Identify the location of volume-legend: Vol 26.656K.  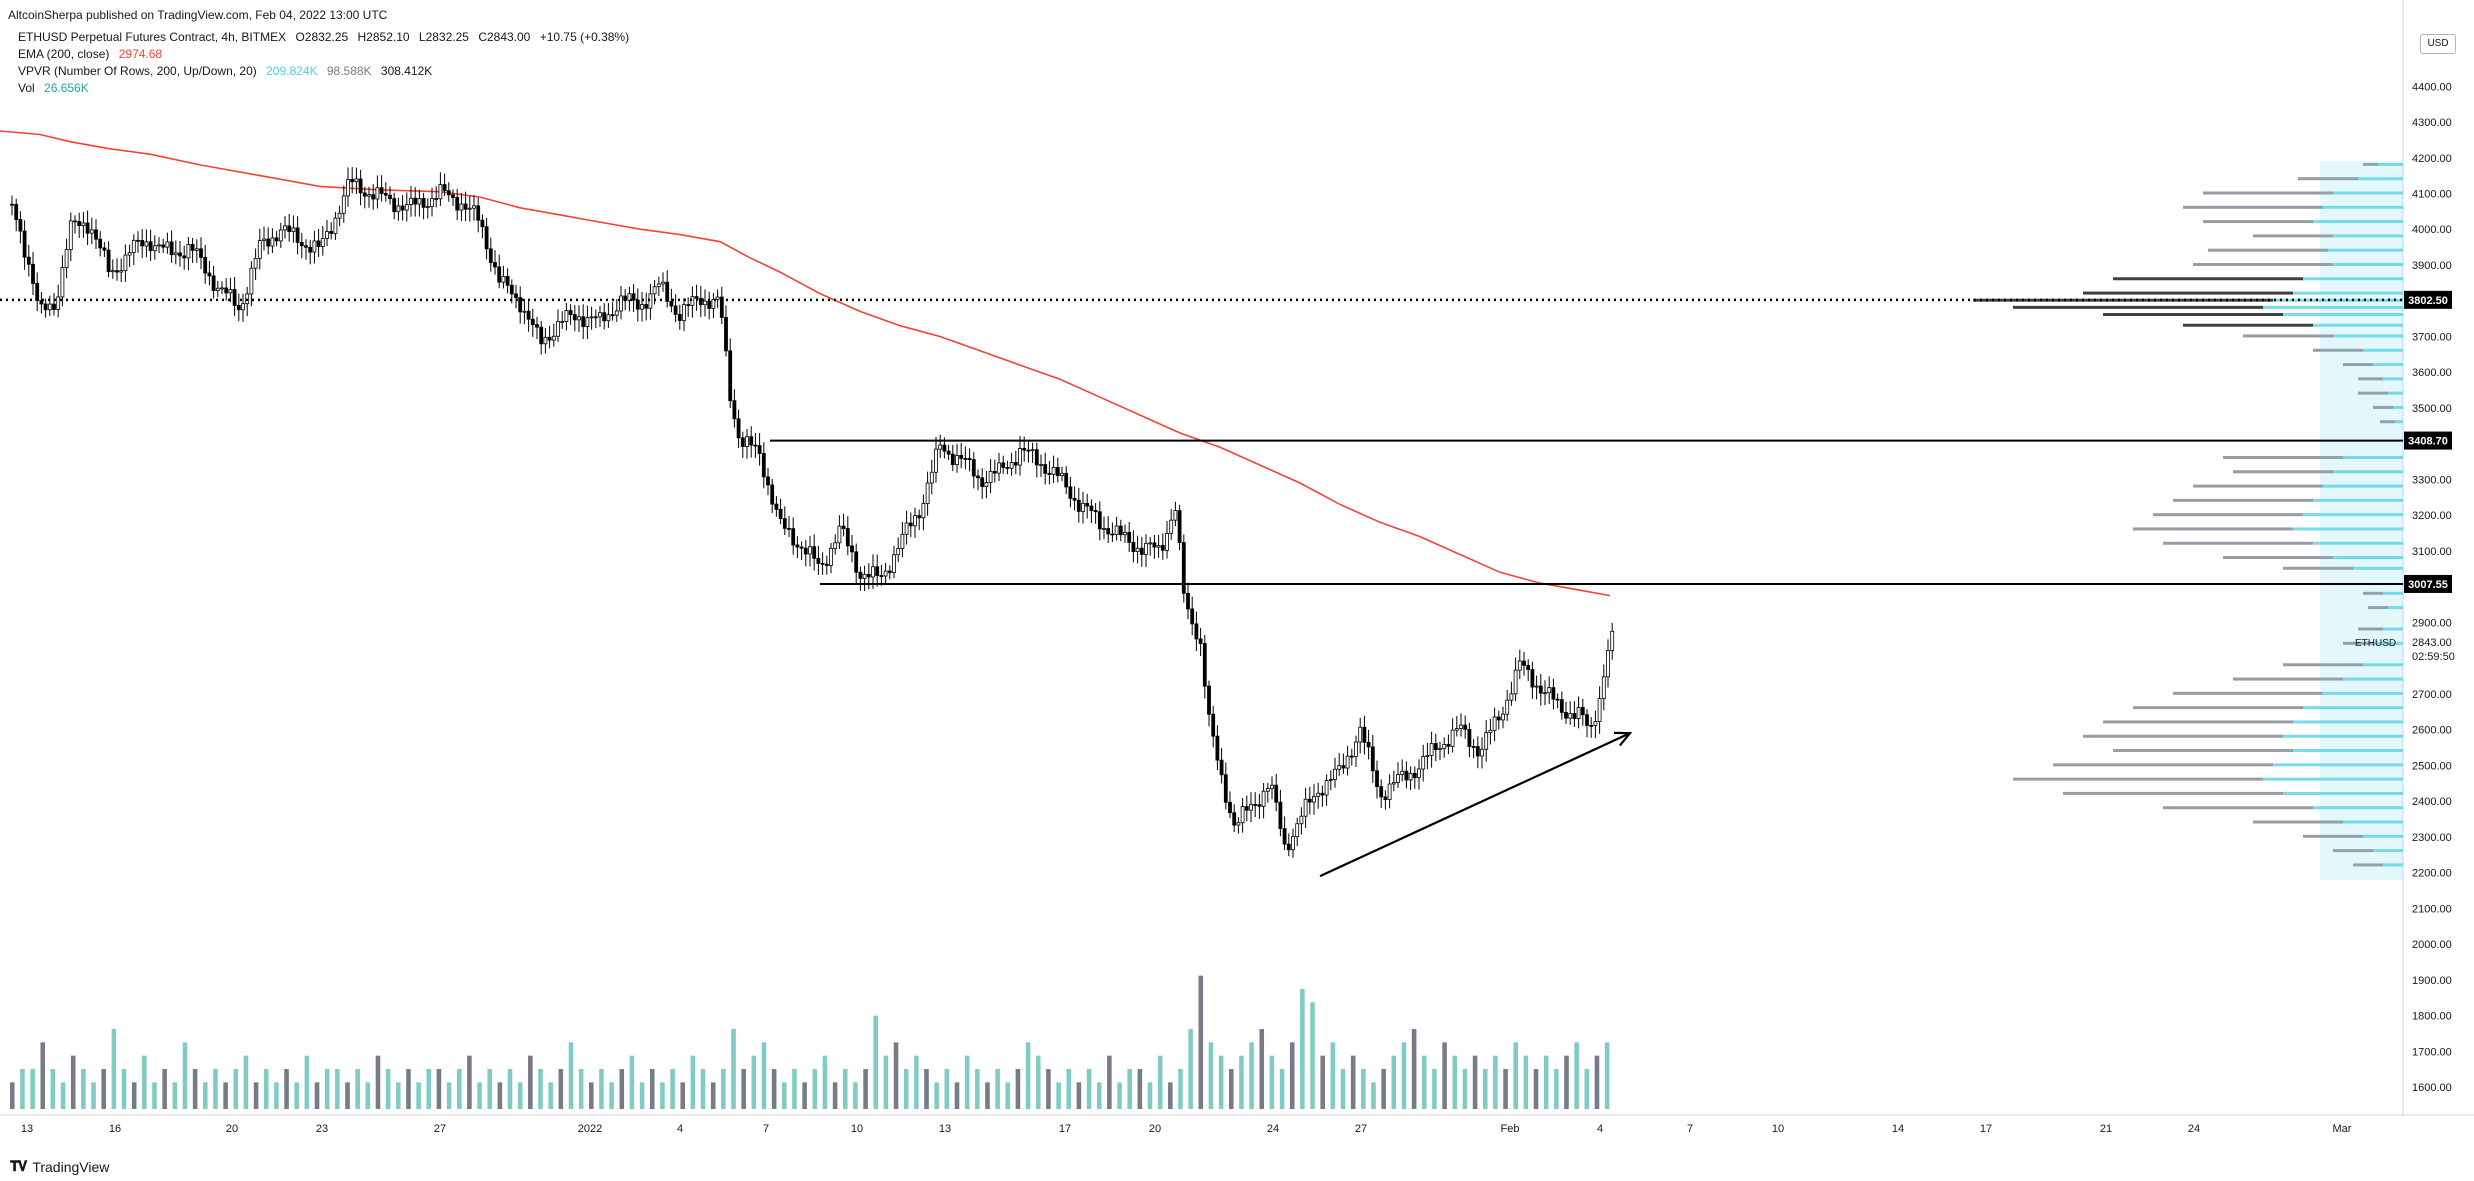
(53, 88).